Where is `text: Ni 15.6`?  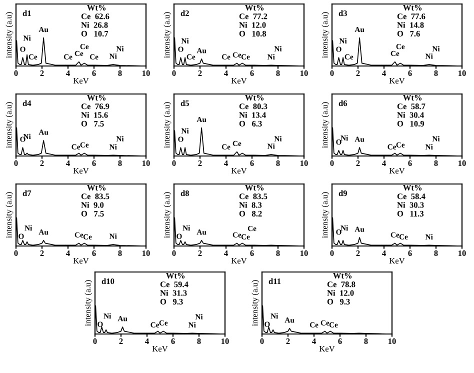
text: Ni 15.6 is located at coordinates (94, 115).